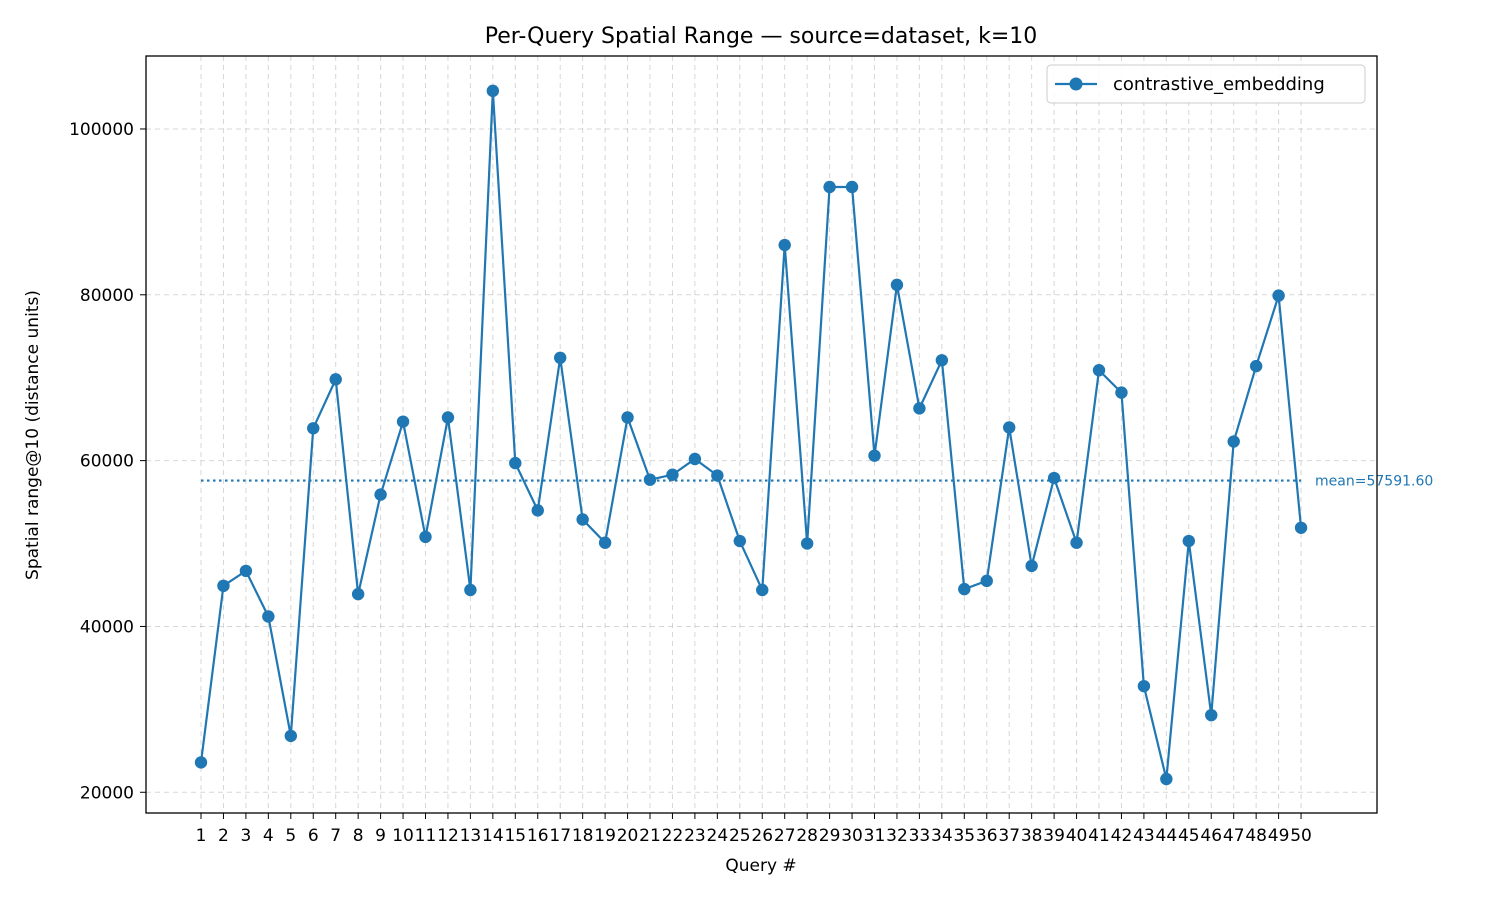 The height and width of the screenshot is (900, 1500). Describe the element at coordinates (448, 836) in the screenshot. I see `x-tick-label: 12` at that location.